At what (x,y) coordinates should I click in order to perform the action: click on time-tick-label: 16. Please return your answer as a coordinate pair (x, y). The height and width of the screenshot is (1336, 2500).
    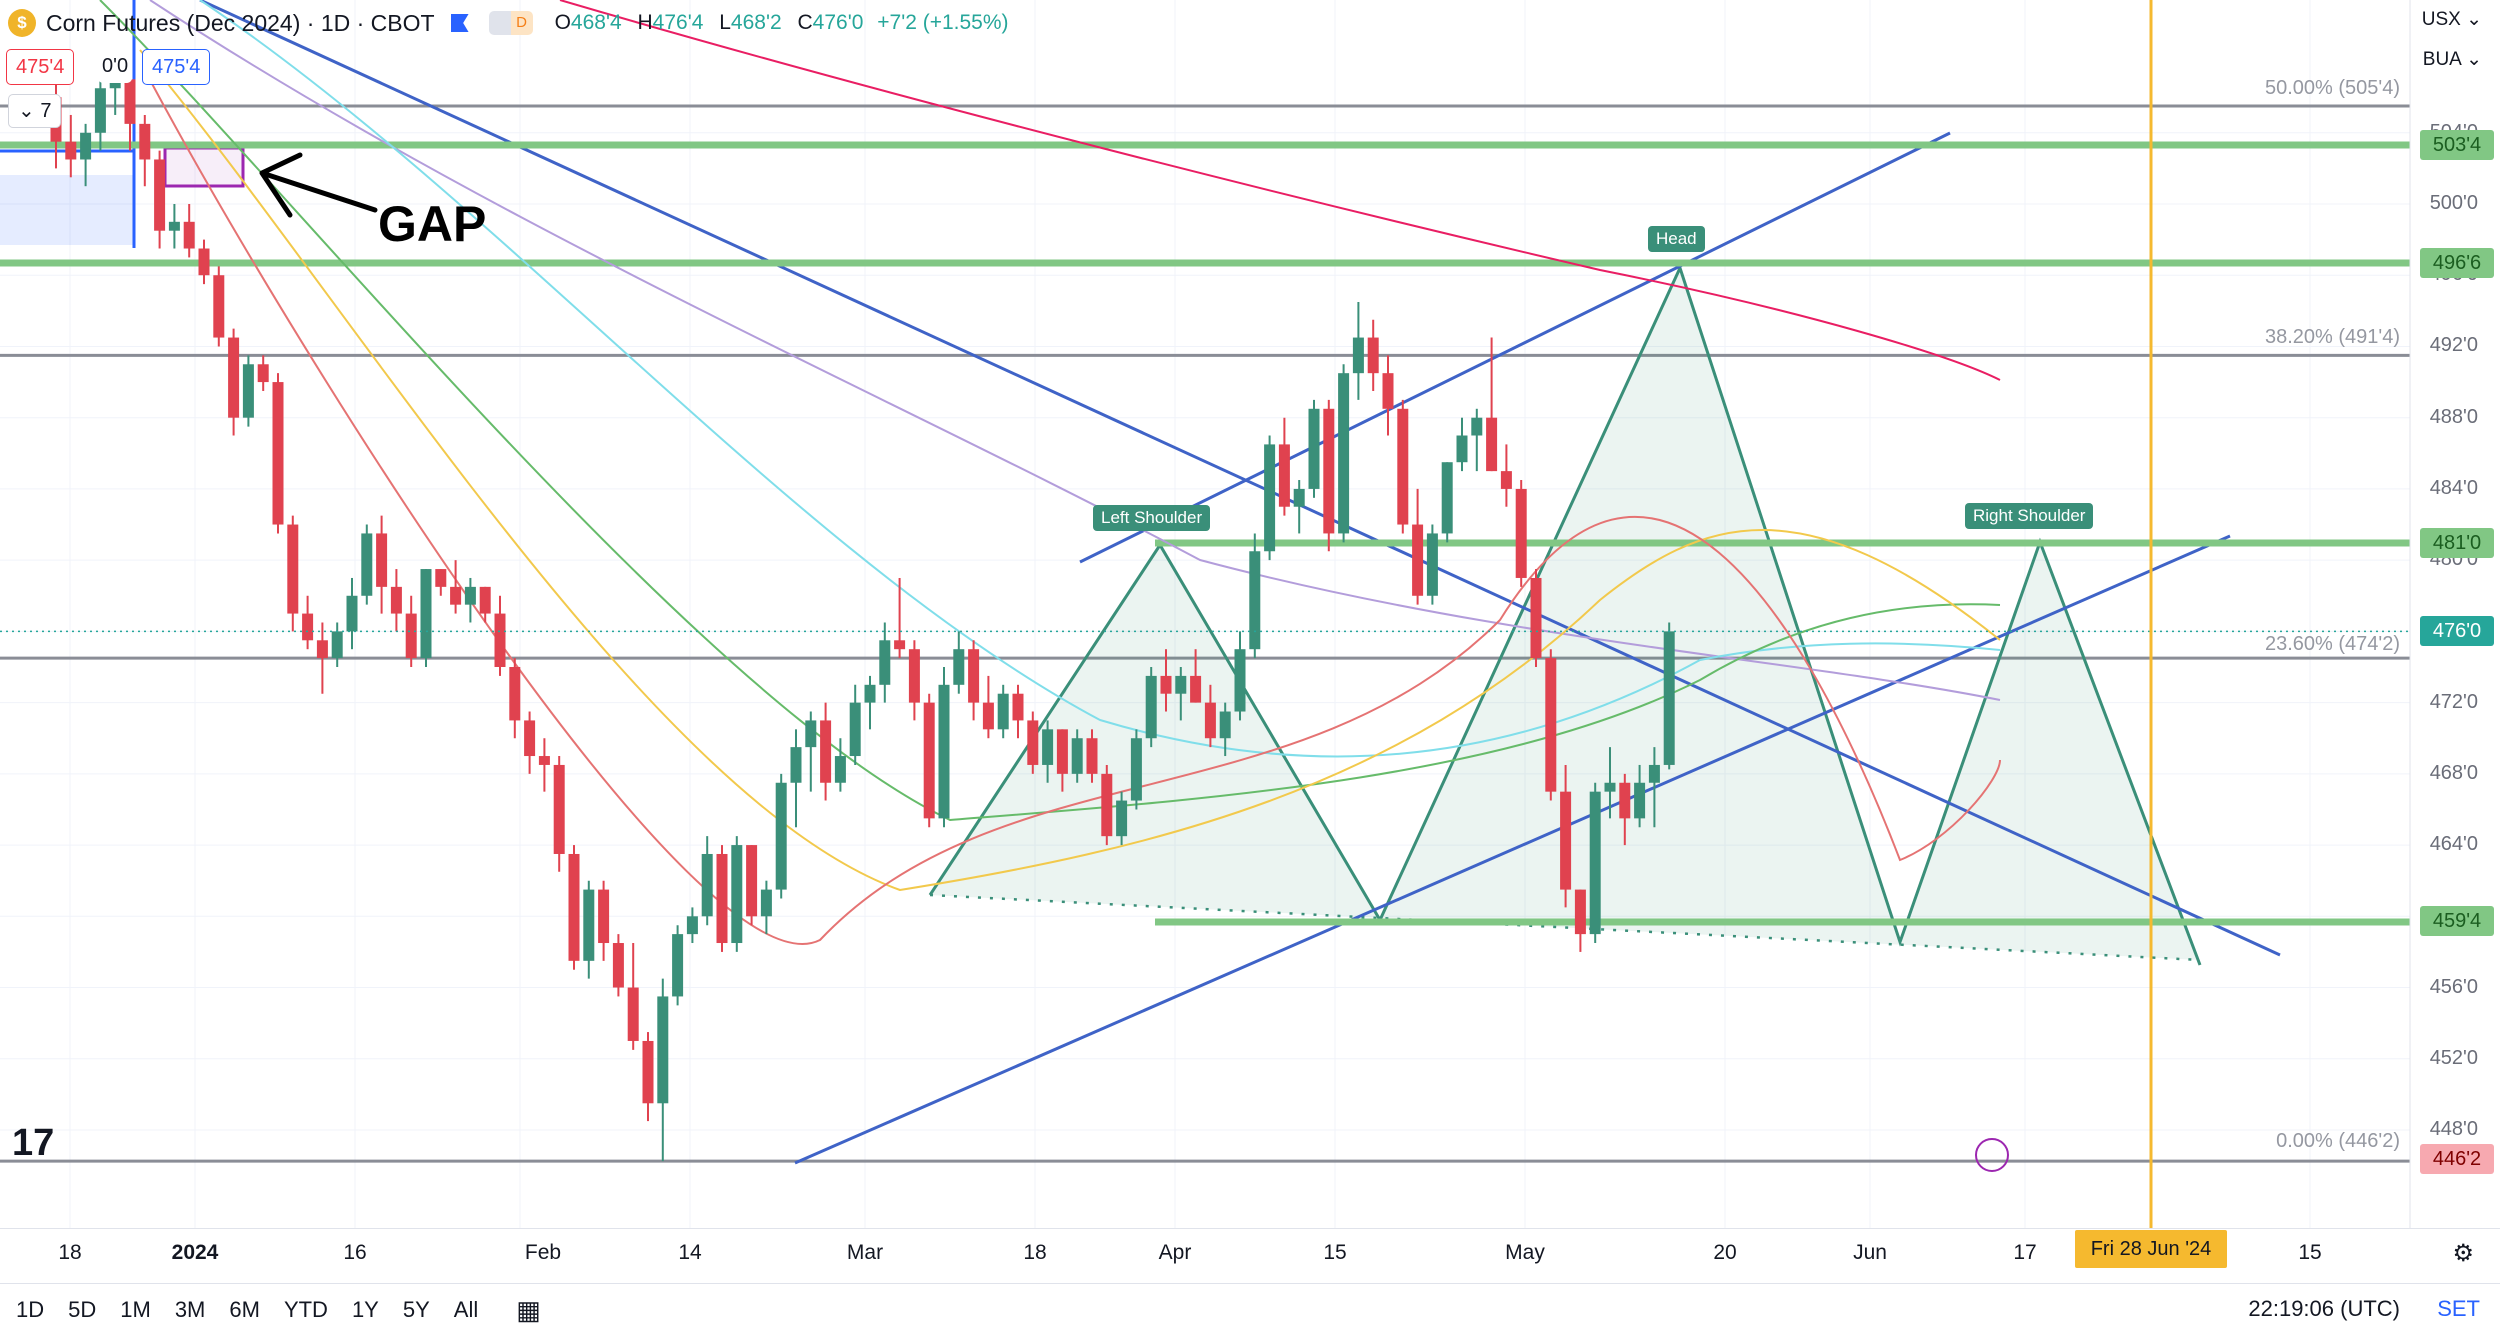
    Looking at the image, I should click on (355, 1252).